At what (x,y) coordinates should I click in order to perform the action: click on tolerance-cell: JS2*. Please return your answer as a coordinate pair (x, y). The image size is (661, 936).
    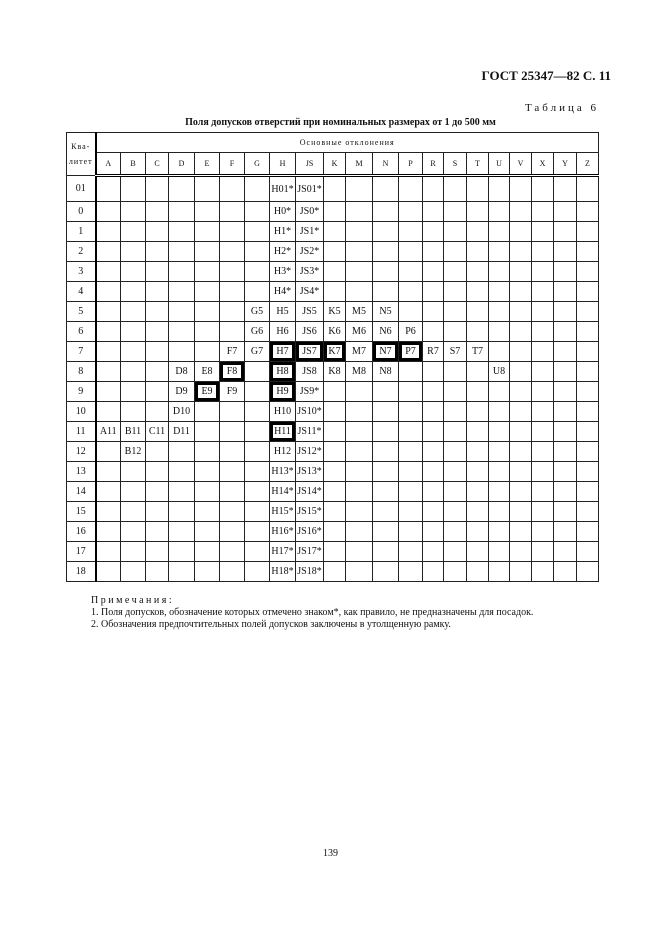
    Looking at the image, I should click on (309, 251).